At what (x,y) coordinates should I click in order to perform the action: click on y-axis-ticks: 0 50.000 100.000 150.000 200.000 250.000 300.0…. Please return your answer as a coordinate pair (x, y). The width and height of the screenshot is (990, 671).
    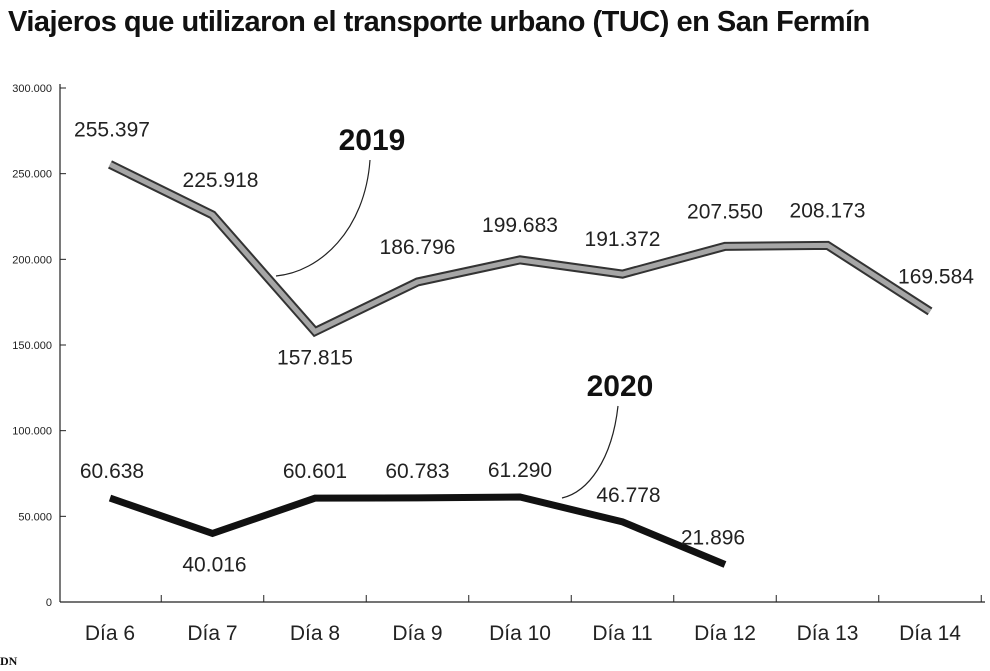
    Looking at the image, I should click on (39, 346).